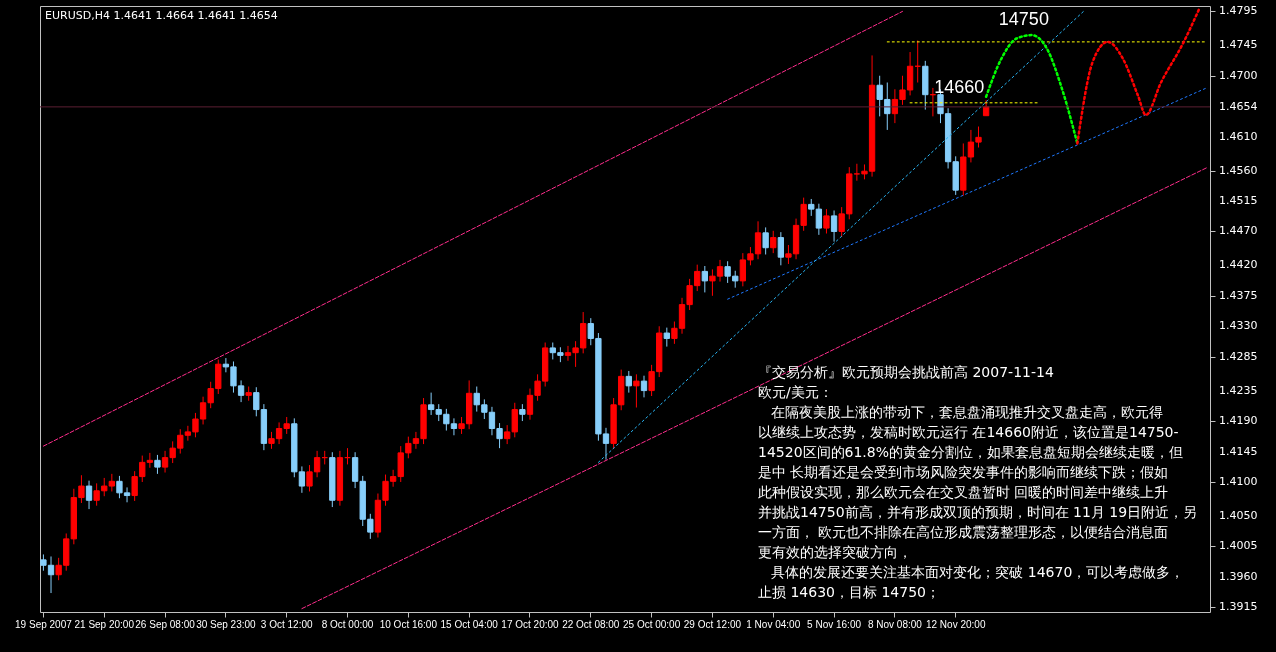 This screenshot has width=1276, height=652. What do you see at coordinates (347, 624) in the screenshot?
I see `x-tick-label: 8 Oct 00:00` at bounding box center [347, 624].